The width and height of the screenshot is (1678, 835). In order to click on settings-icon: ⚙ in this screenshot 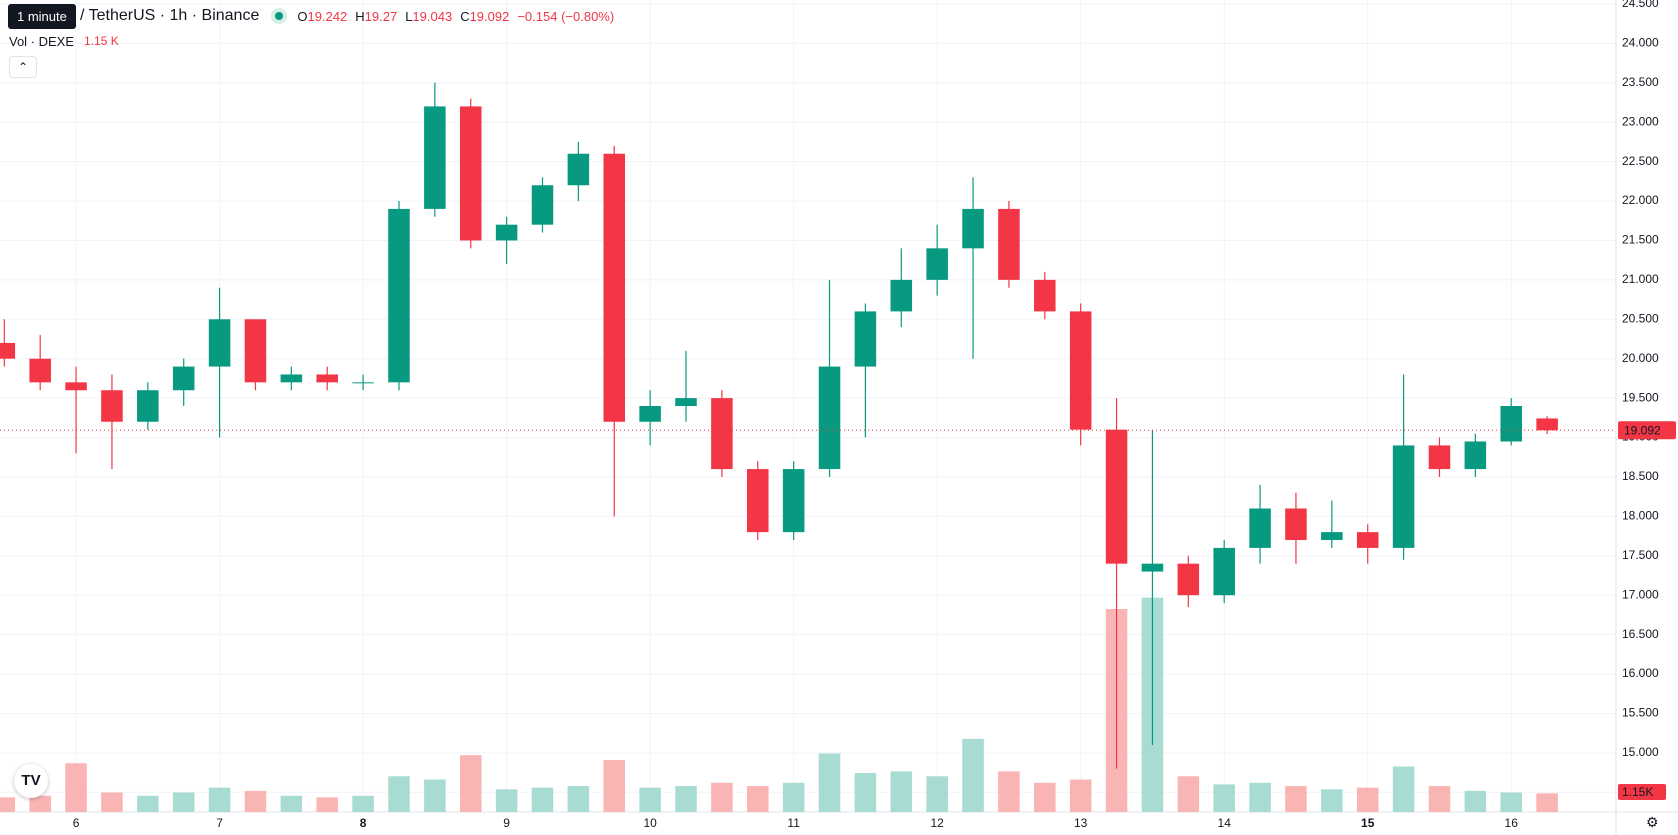, I will do `click(1652, 822)`.